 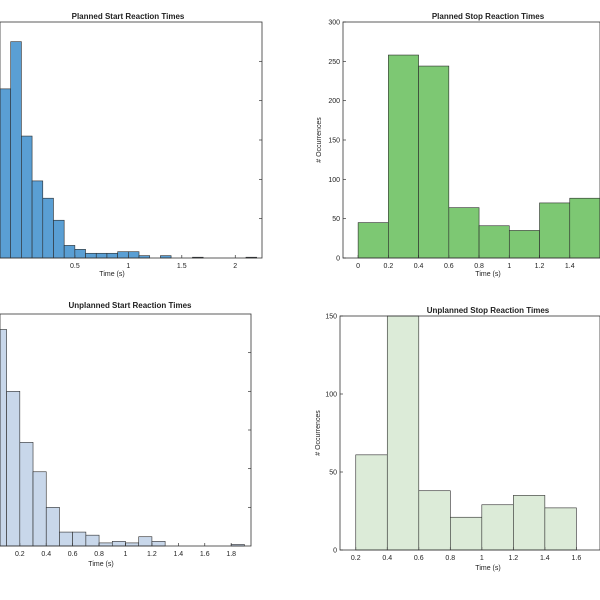 What do you see at coordinates (333, 473) in the screenshot?
I see `y-tick-label: 50` at bounding box center [333, 473].